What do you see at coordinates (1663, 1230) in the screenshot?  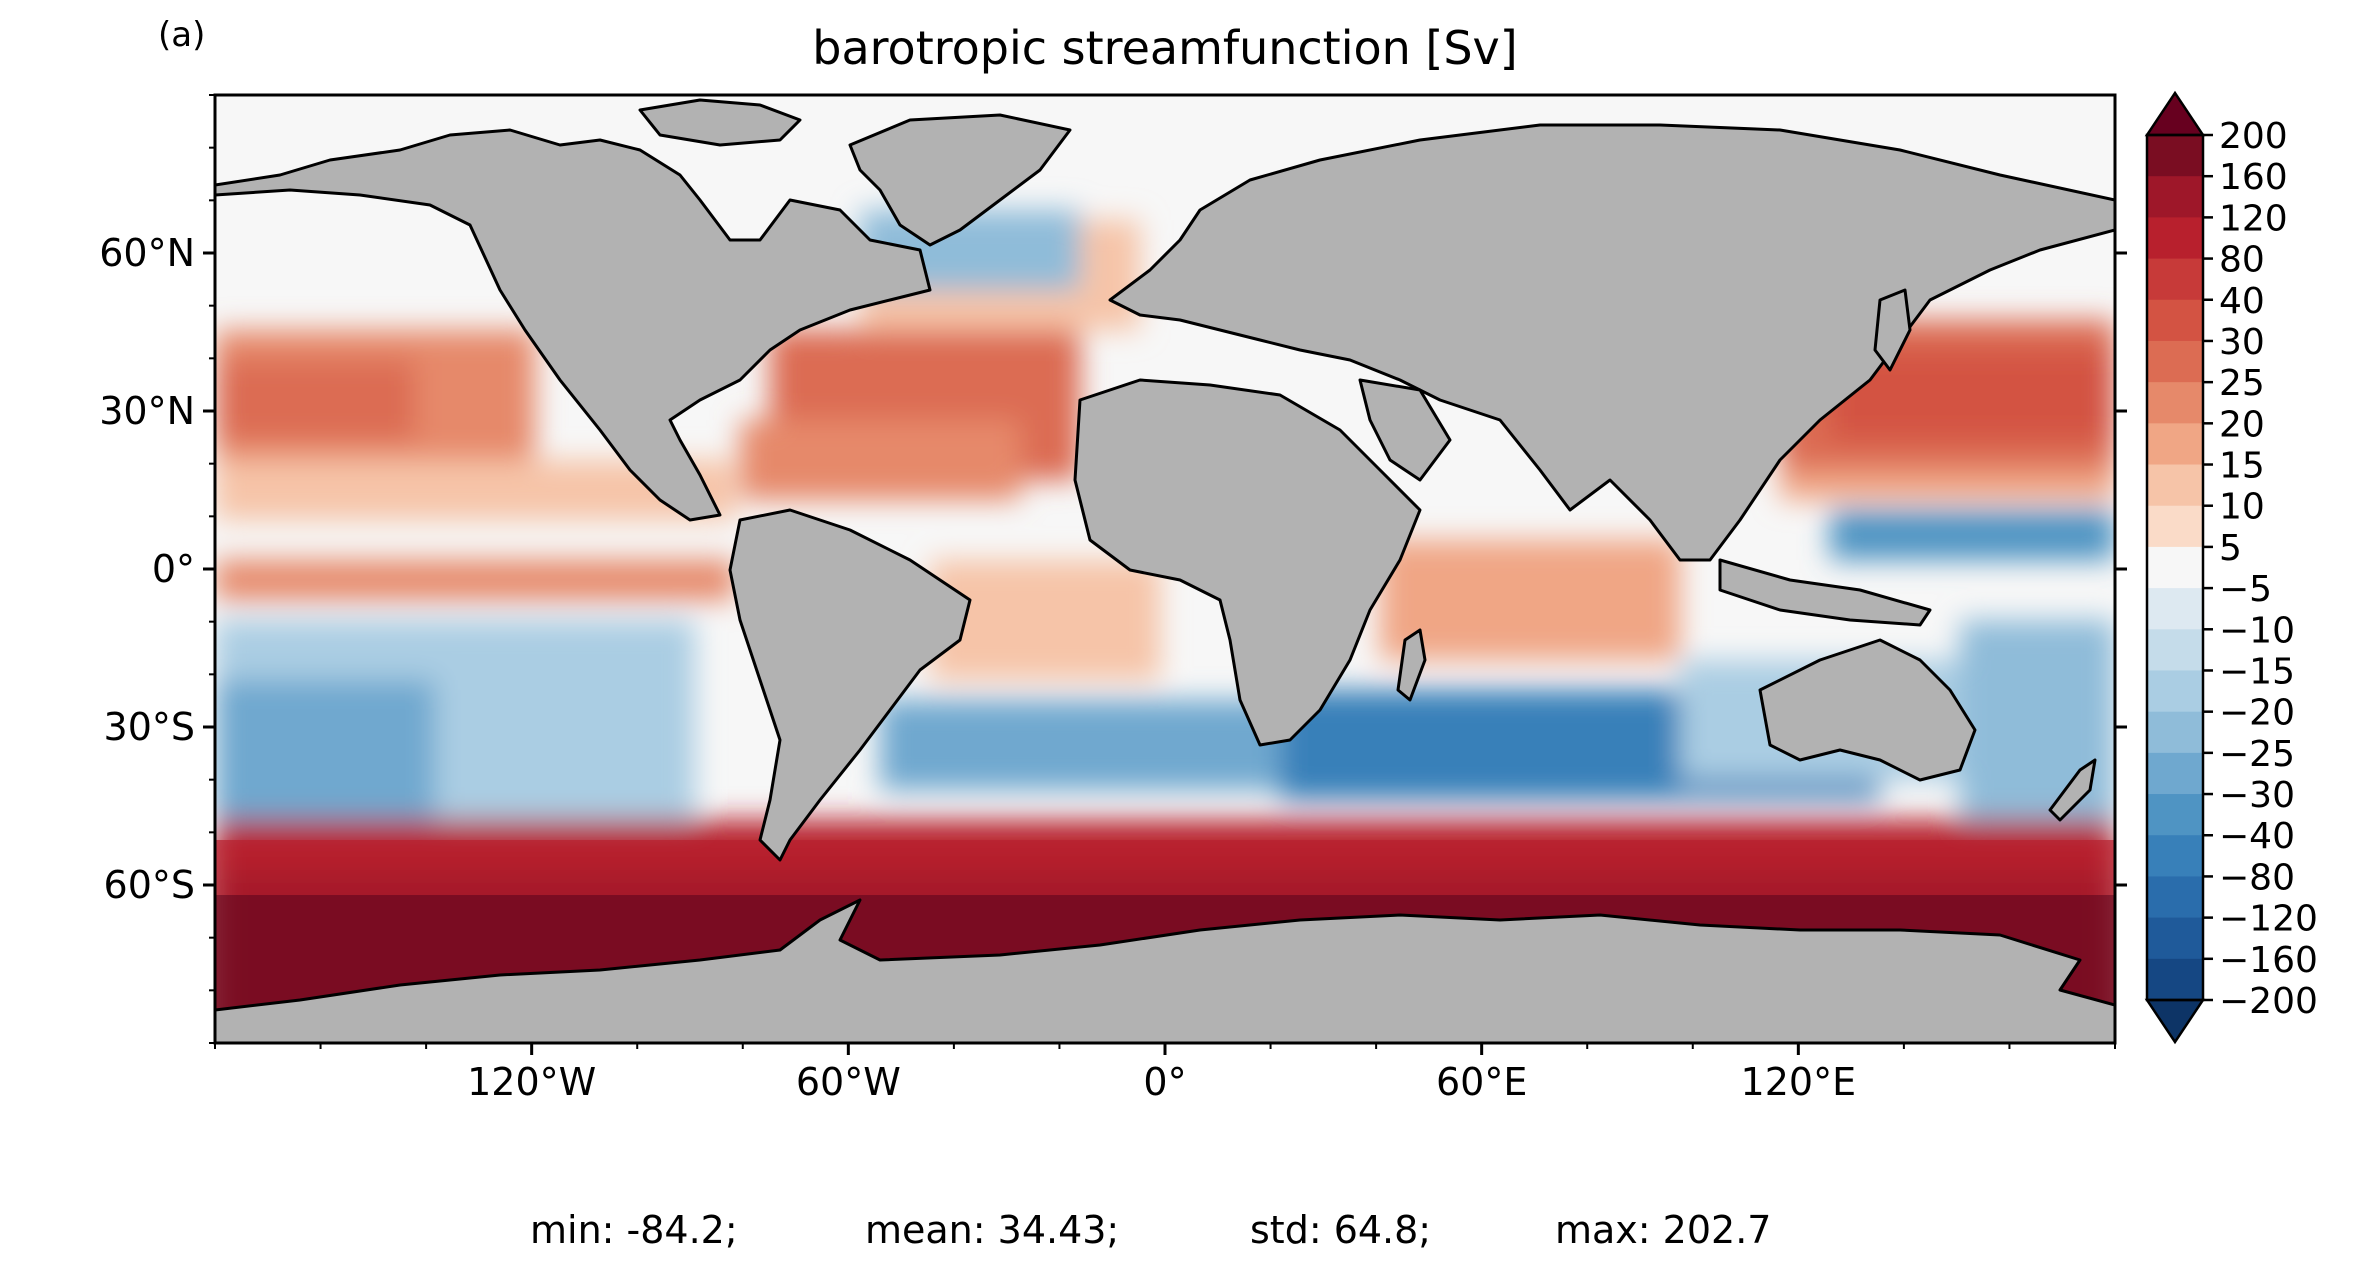 I see `stat-max: max: 202.7` at bounding box center [1663, 1230].